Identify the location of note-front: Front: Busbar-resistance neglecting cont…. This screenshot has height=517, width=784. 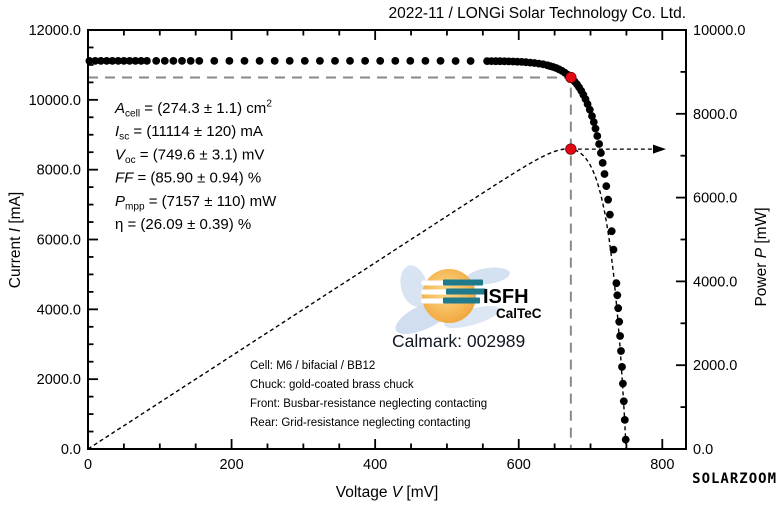
(368, 404).